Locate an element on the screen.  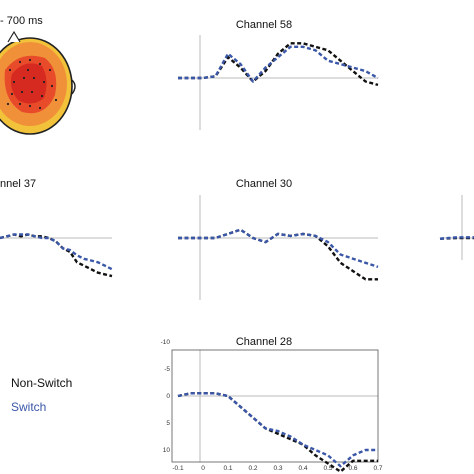
channel-37-series-switch is located at coordinates (56, 252).